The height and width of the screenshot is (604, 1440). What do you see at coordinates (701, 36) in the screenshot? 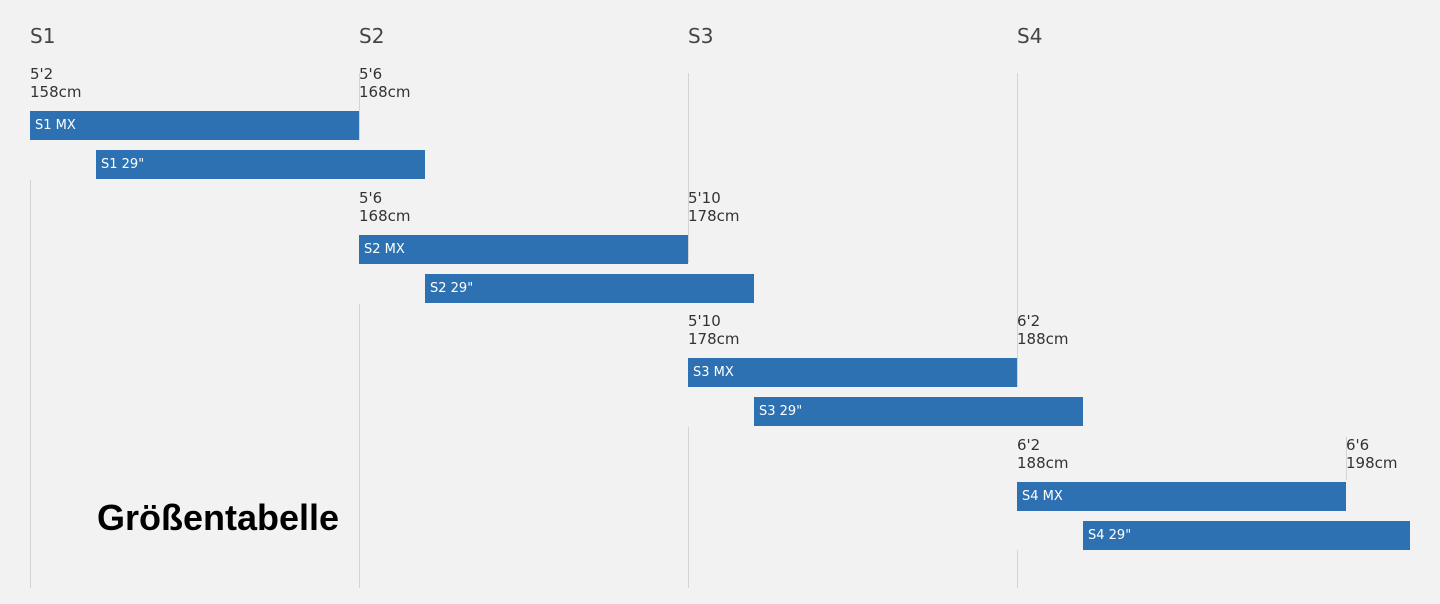
I see `column-label-s3: S3` at bounding box center [701, 36].